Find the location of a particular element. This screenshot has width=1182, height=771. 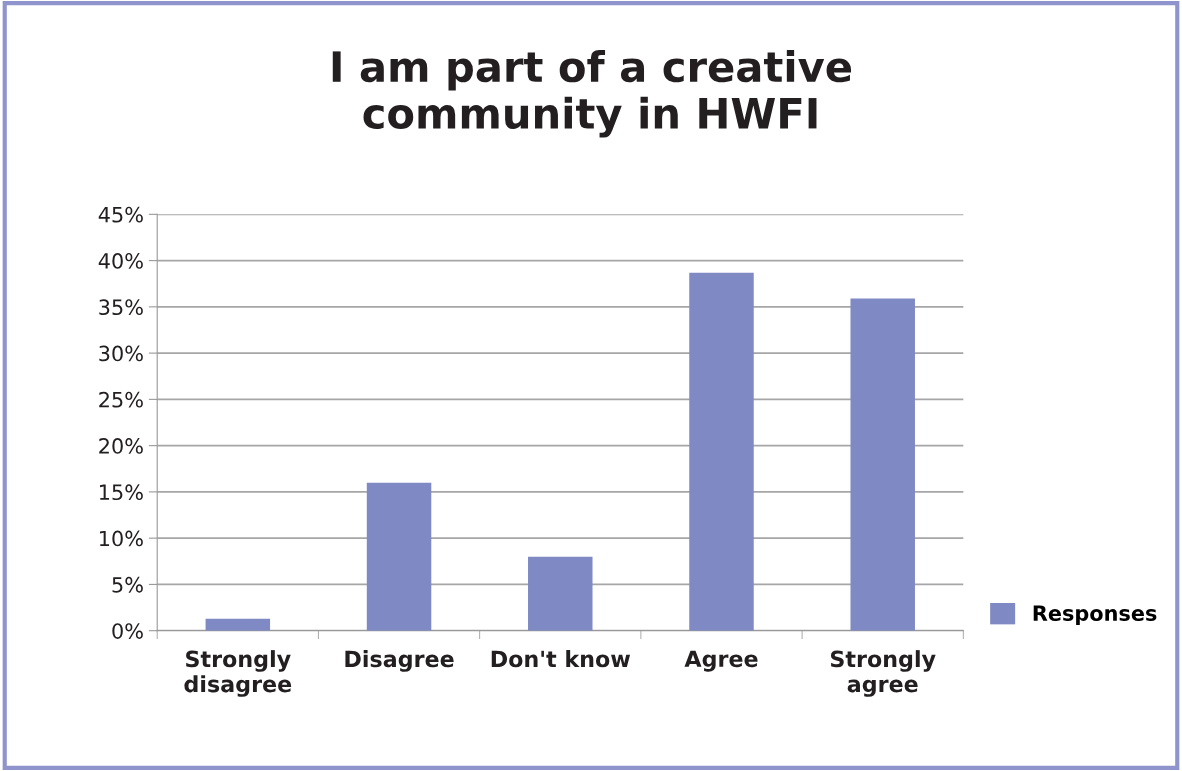

y-tick-label: 45% is located at coordinates (120, 214).